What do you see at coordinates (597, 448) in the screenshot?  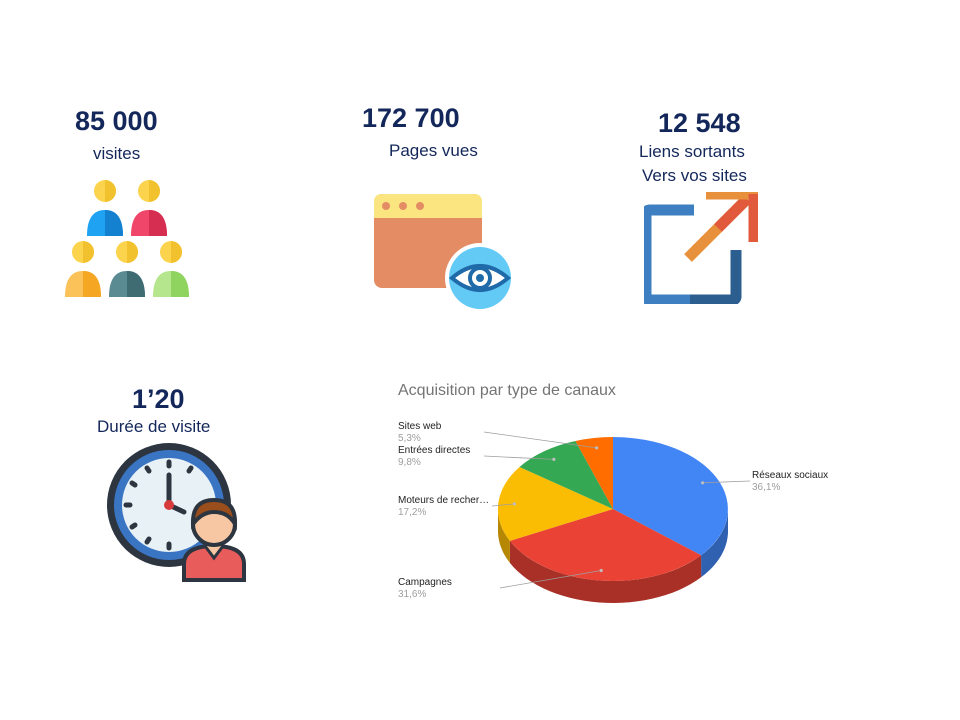 I see `leader-dot-sites-web` at bounding box center [597, 448].